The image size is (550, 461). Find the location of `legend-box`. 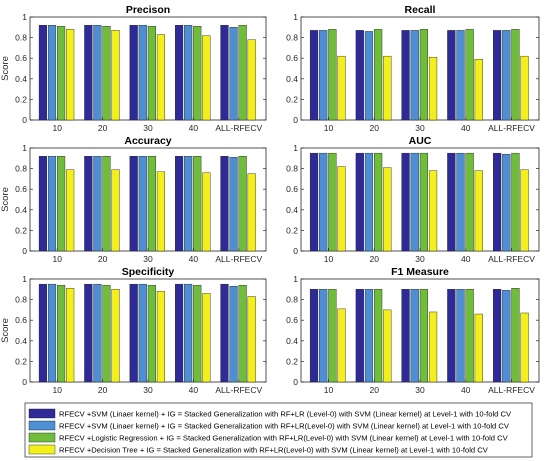

legend-box is located at coordinates (278, 430).